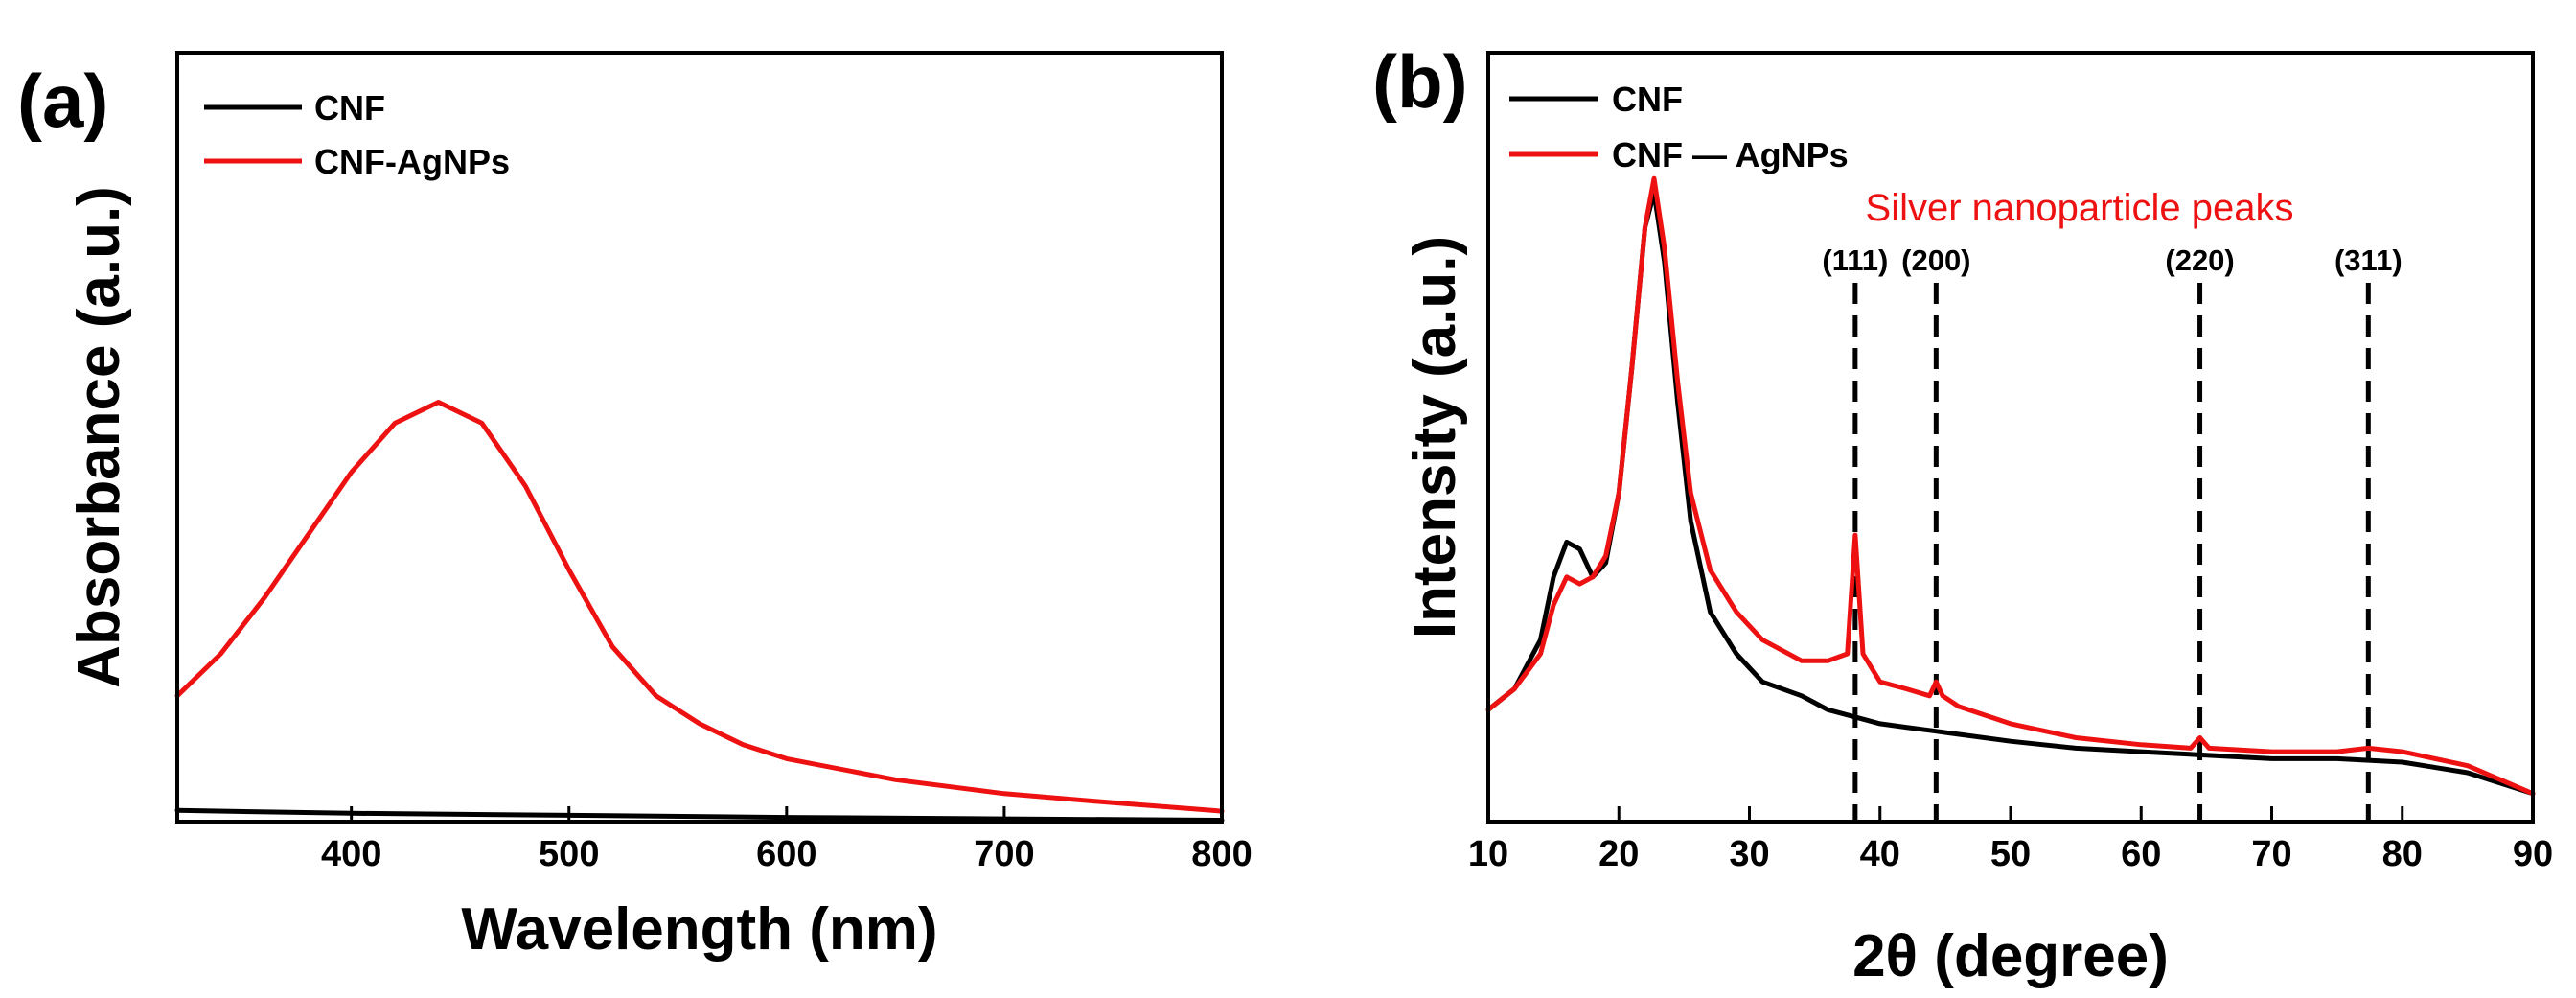 The image size is (2576, 998). Describe the element at coordinates (351, 854) in the screenshot. I see `panel-a-x-tick-label-400: 400` at that location.